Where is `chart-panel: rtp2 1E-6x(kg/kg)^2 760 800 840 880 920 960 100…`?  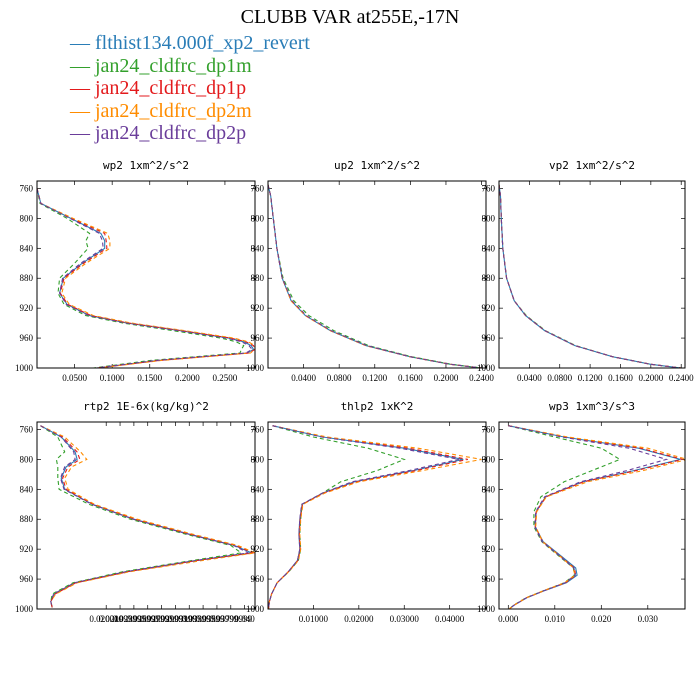
chart-panel: rtp2 1E-6x(kg/kg)^2 760 800 840 880 920 960 100… is located at coordinates (135, 512).